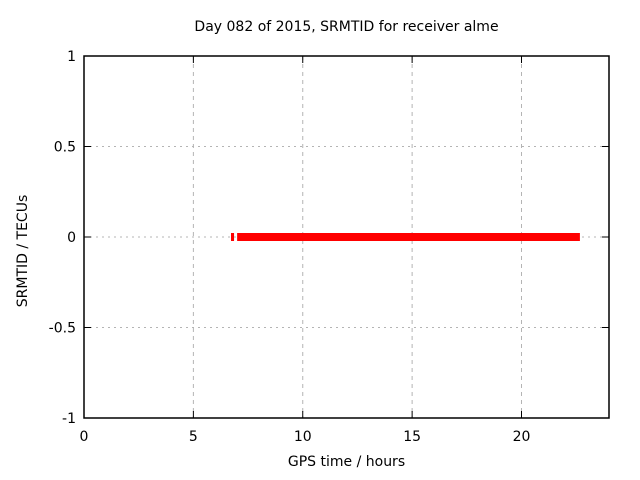 This screenshot has width=640, height=480. What do you see at coordinates (412, 437) in the screenshot?
I see `x-tick-label: 15` at bounding box center [412, 437].